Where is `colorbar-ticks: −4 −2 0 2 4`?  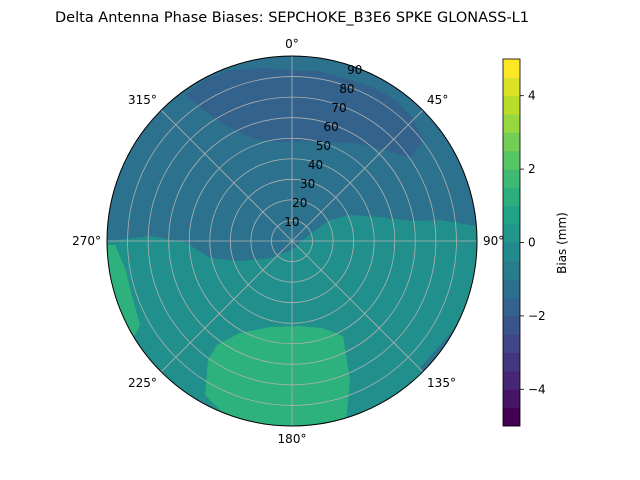 colorbar-ticks: −4 −2 0 2 4 is located at coordinates (533, 242).